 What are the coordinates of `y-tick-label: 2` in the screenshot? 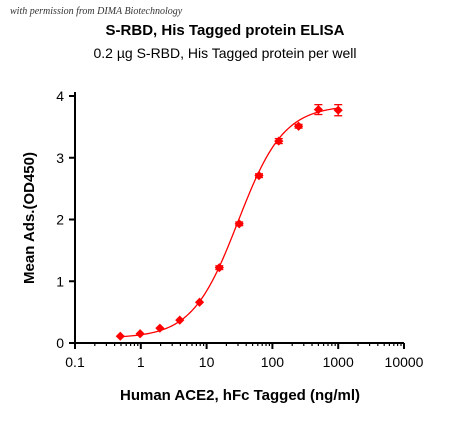 It's located at (60, 220).